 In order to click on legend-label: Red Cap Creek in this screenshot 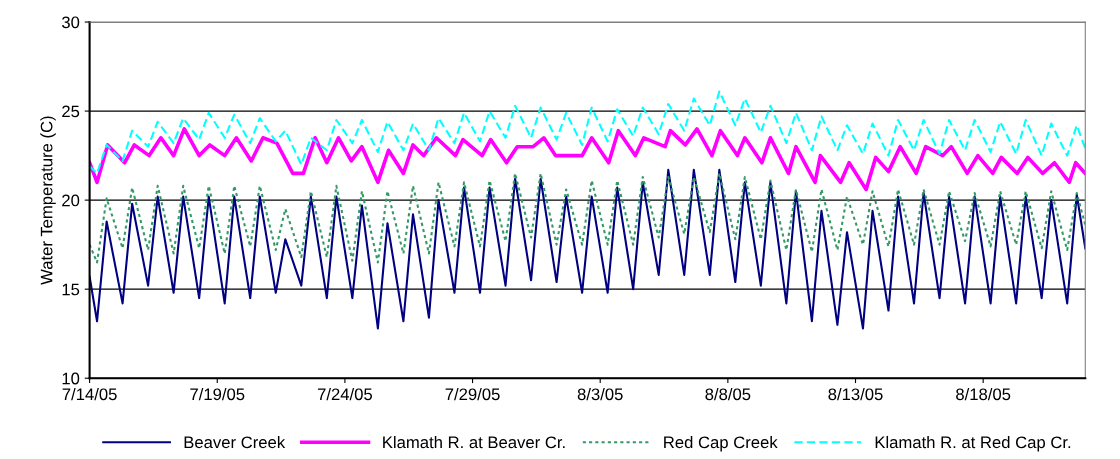, I will do `click(721, 443)`.